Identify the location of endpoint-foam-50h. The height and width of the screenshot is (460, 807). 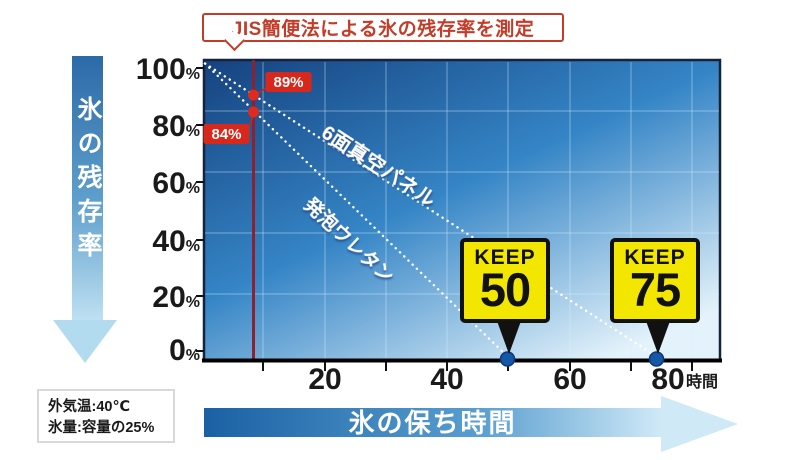
(507, 359).